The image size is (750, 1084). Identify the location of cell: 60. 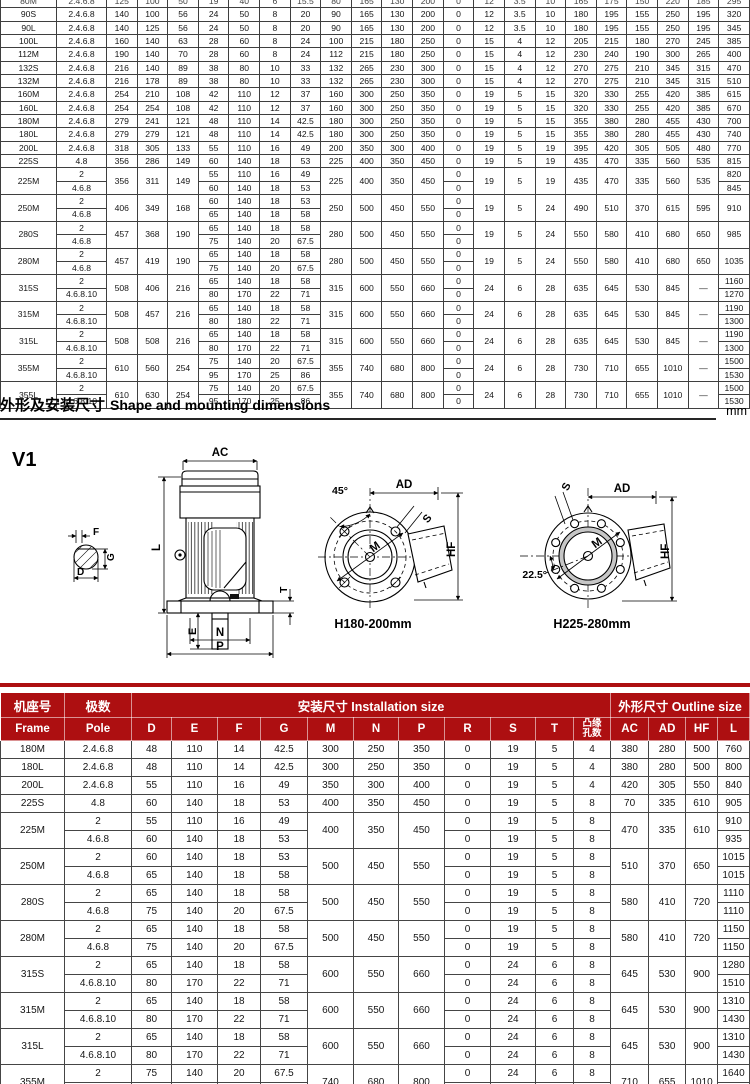
(151, 839).